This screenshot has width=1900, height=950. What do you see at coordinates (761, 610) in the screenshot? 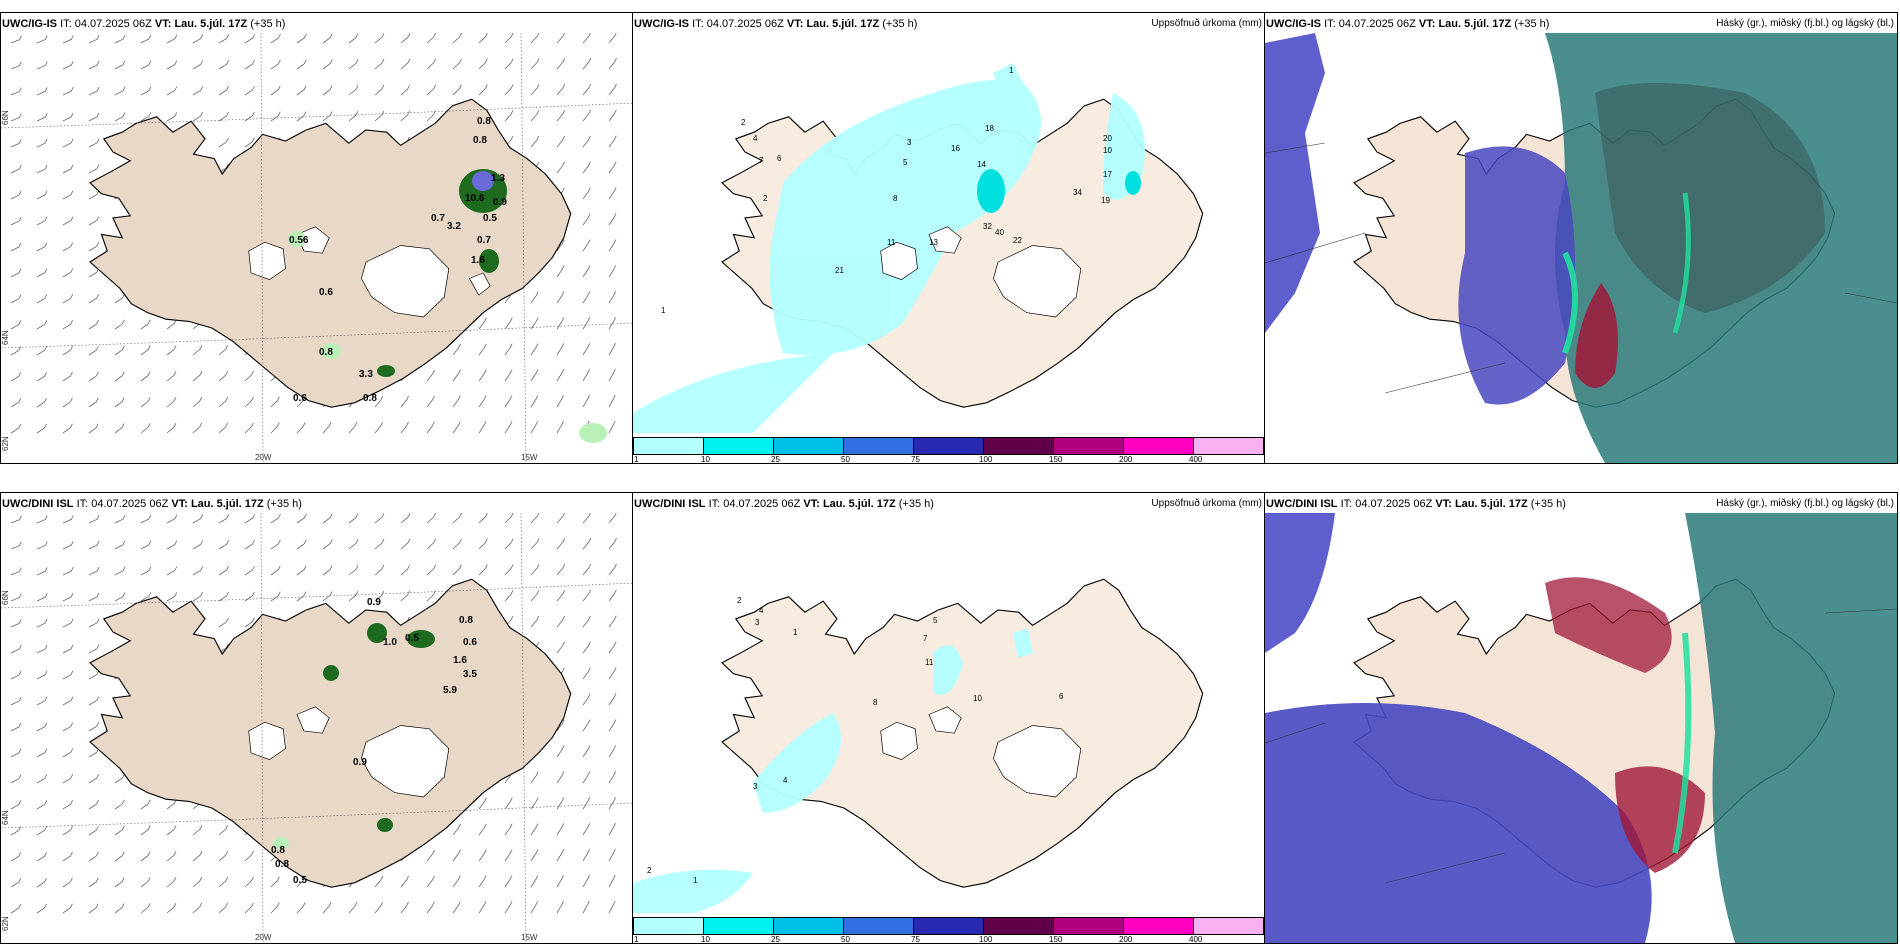
I see `value-label: 4` at bounding box center [761, 610].